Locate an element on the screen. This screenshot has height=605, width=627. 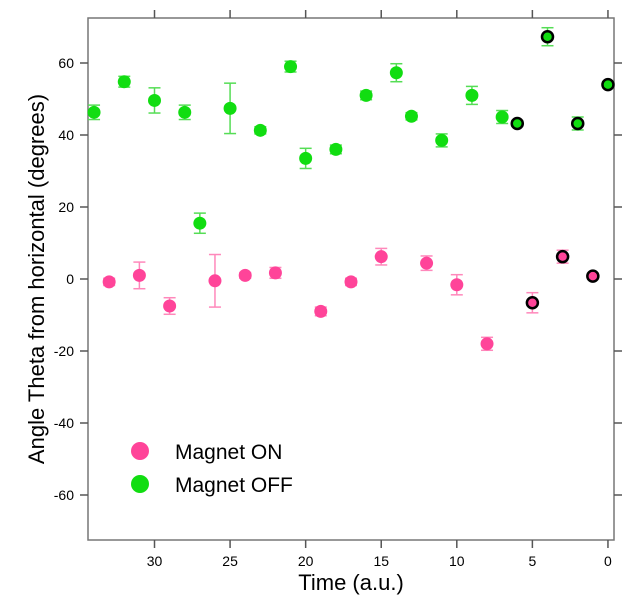
x-tick-label: 25 is located at coordinates (230, 561).